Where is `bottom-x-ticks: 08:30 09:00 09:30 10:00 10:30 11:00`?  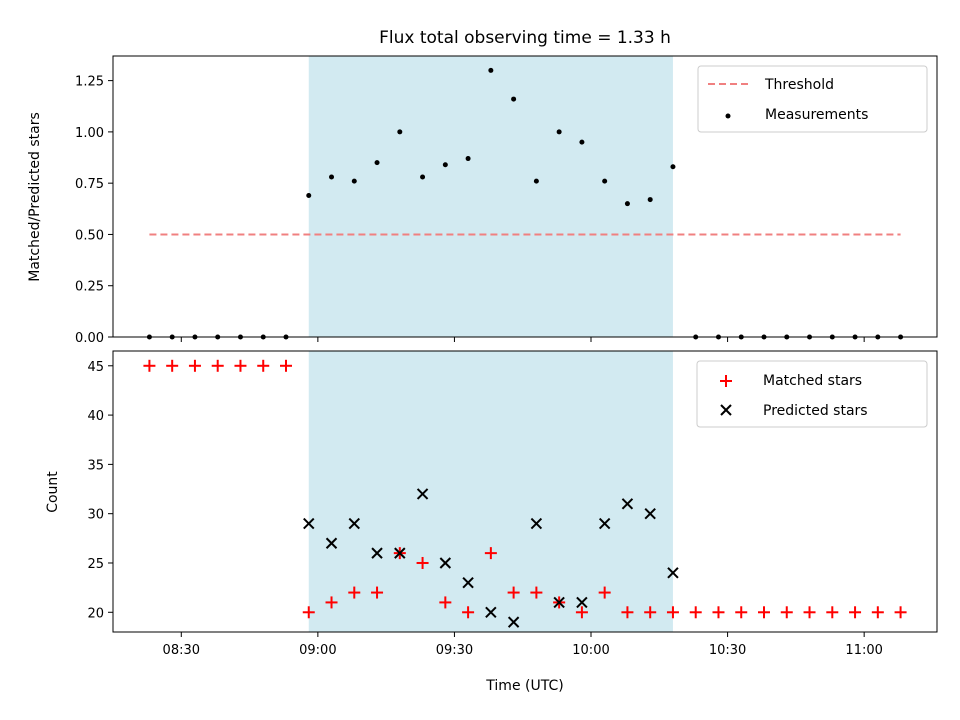
bottom-x-ticks: 08:30 09:00 09:30 10:00 10:30 11:00 is located at coordinates (523, 645).